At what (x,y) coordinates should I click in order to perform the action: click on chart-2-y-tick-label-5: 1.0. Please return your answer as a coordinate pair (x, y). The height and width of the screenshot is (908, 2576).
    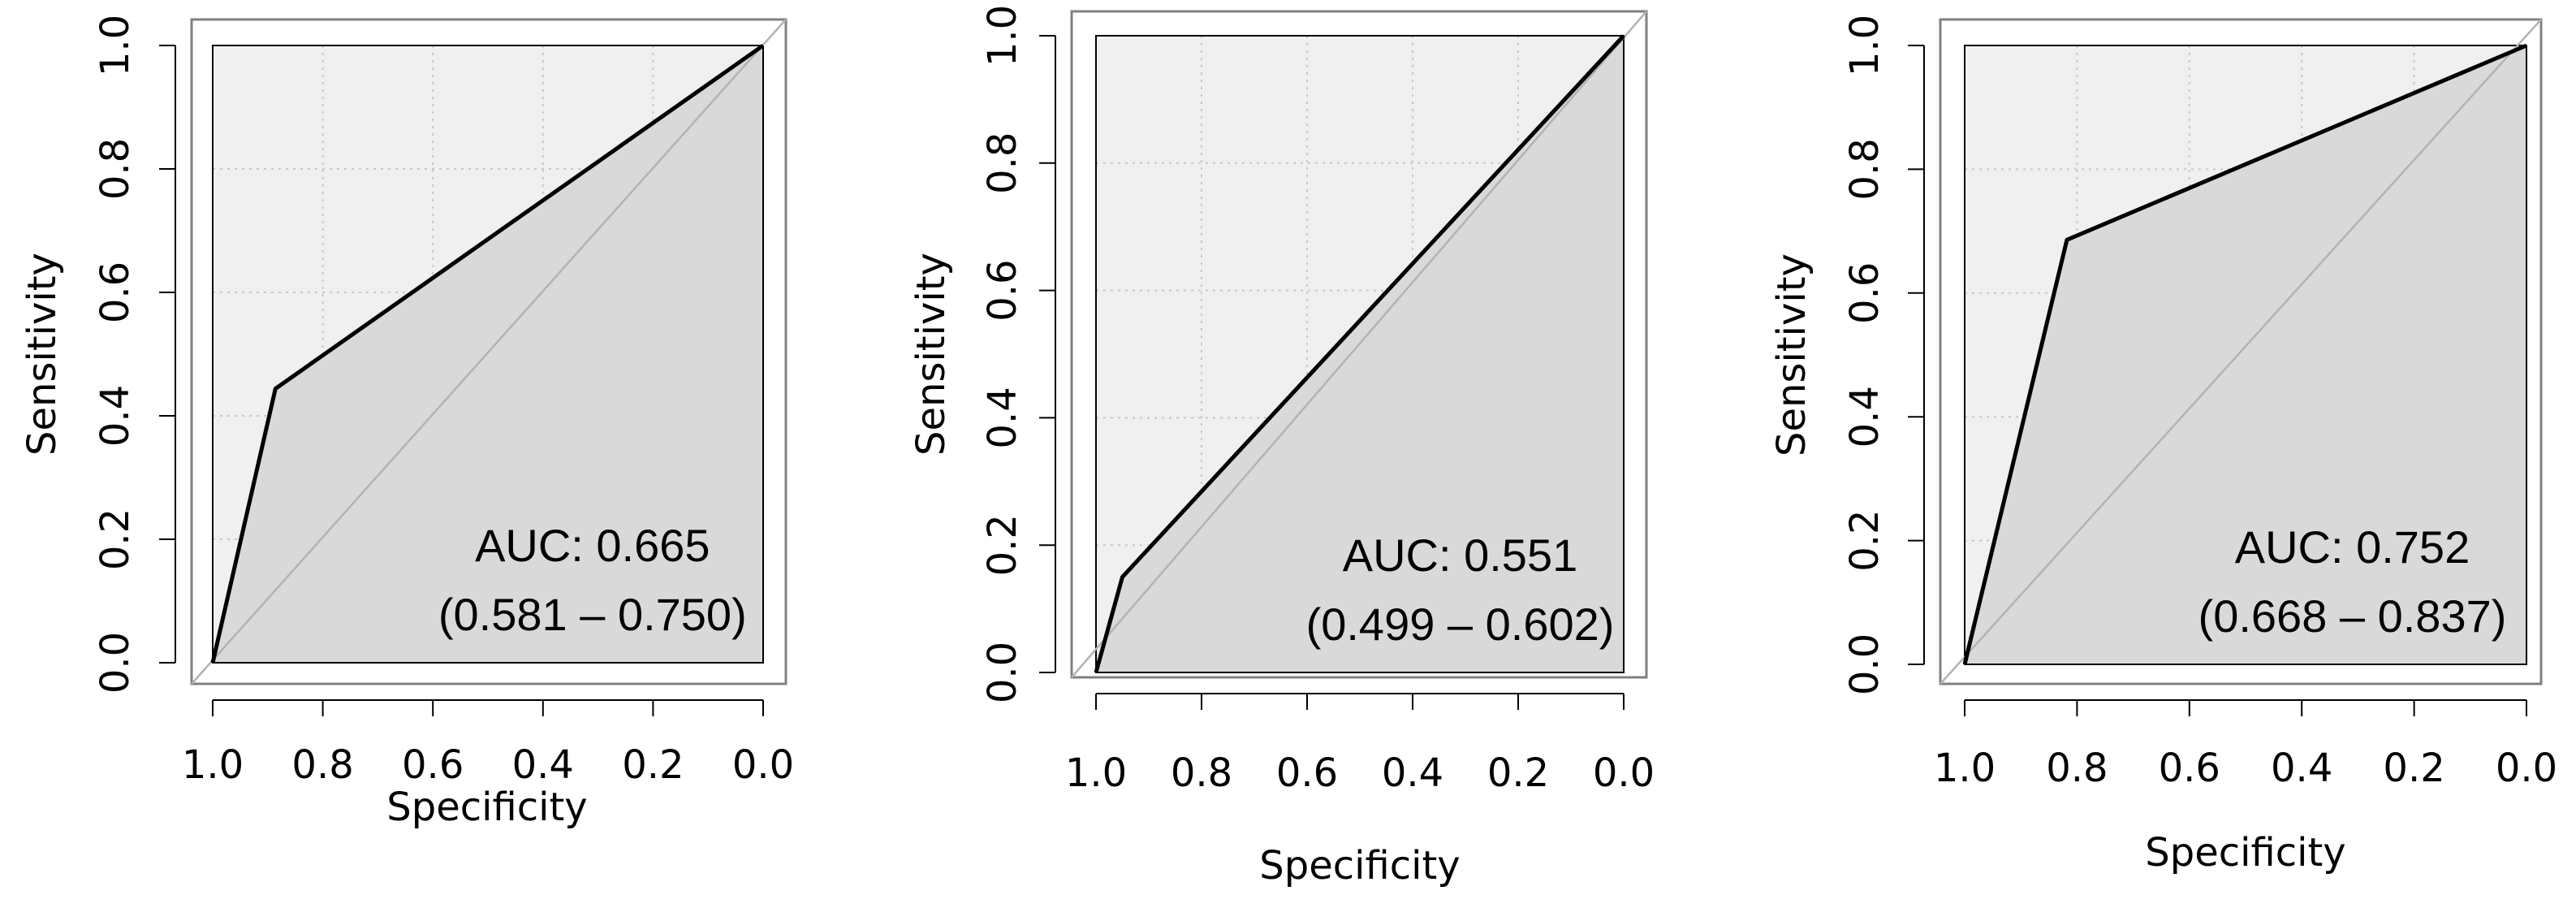
    Looking at the image, I should click on (1002, 36).